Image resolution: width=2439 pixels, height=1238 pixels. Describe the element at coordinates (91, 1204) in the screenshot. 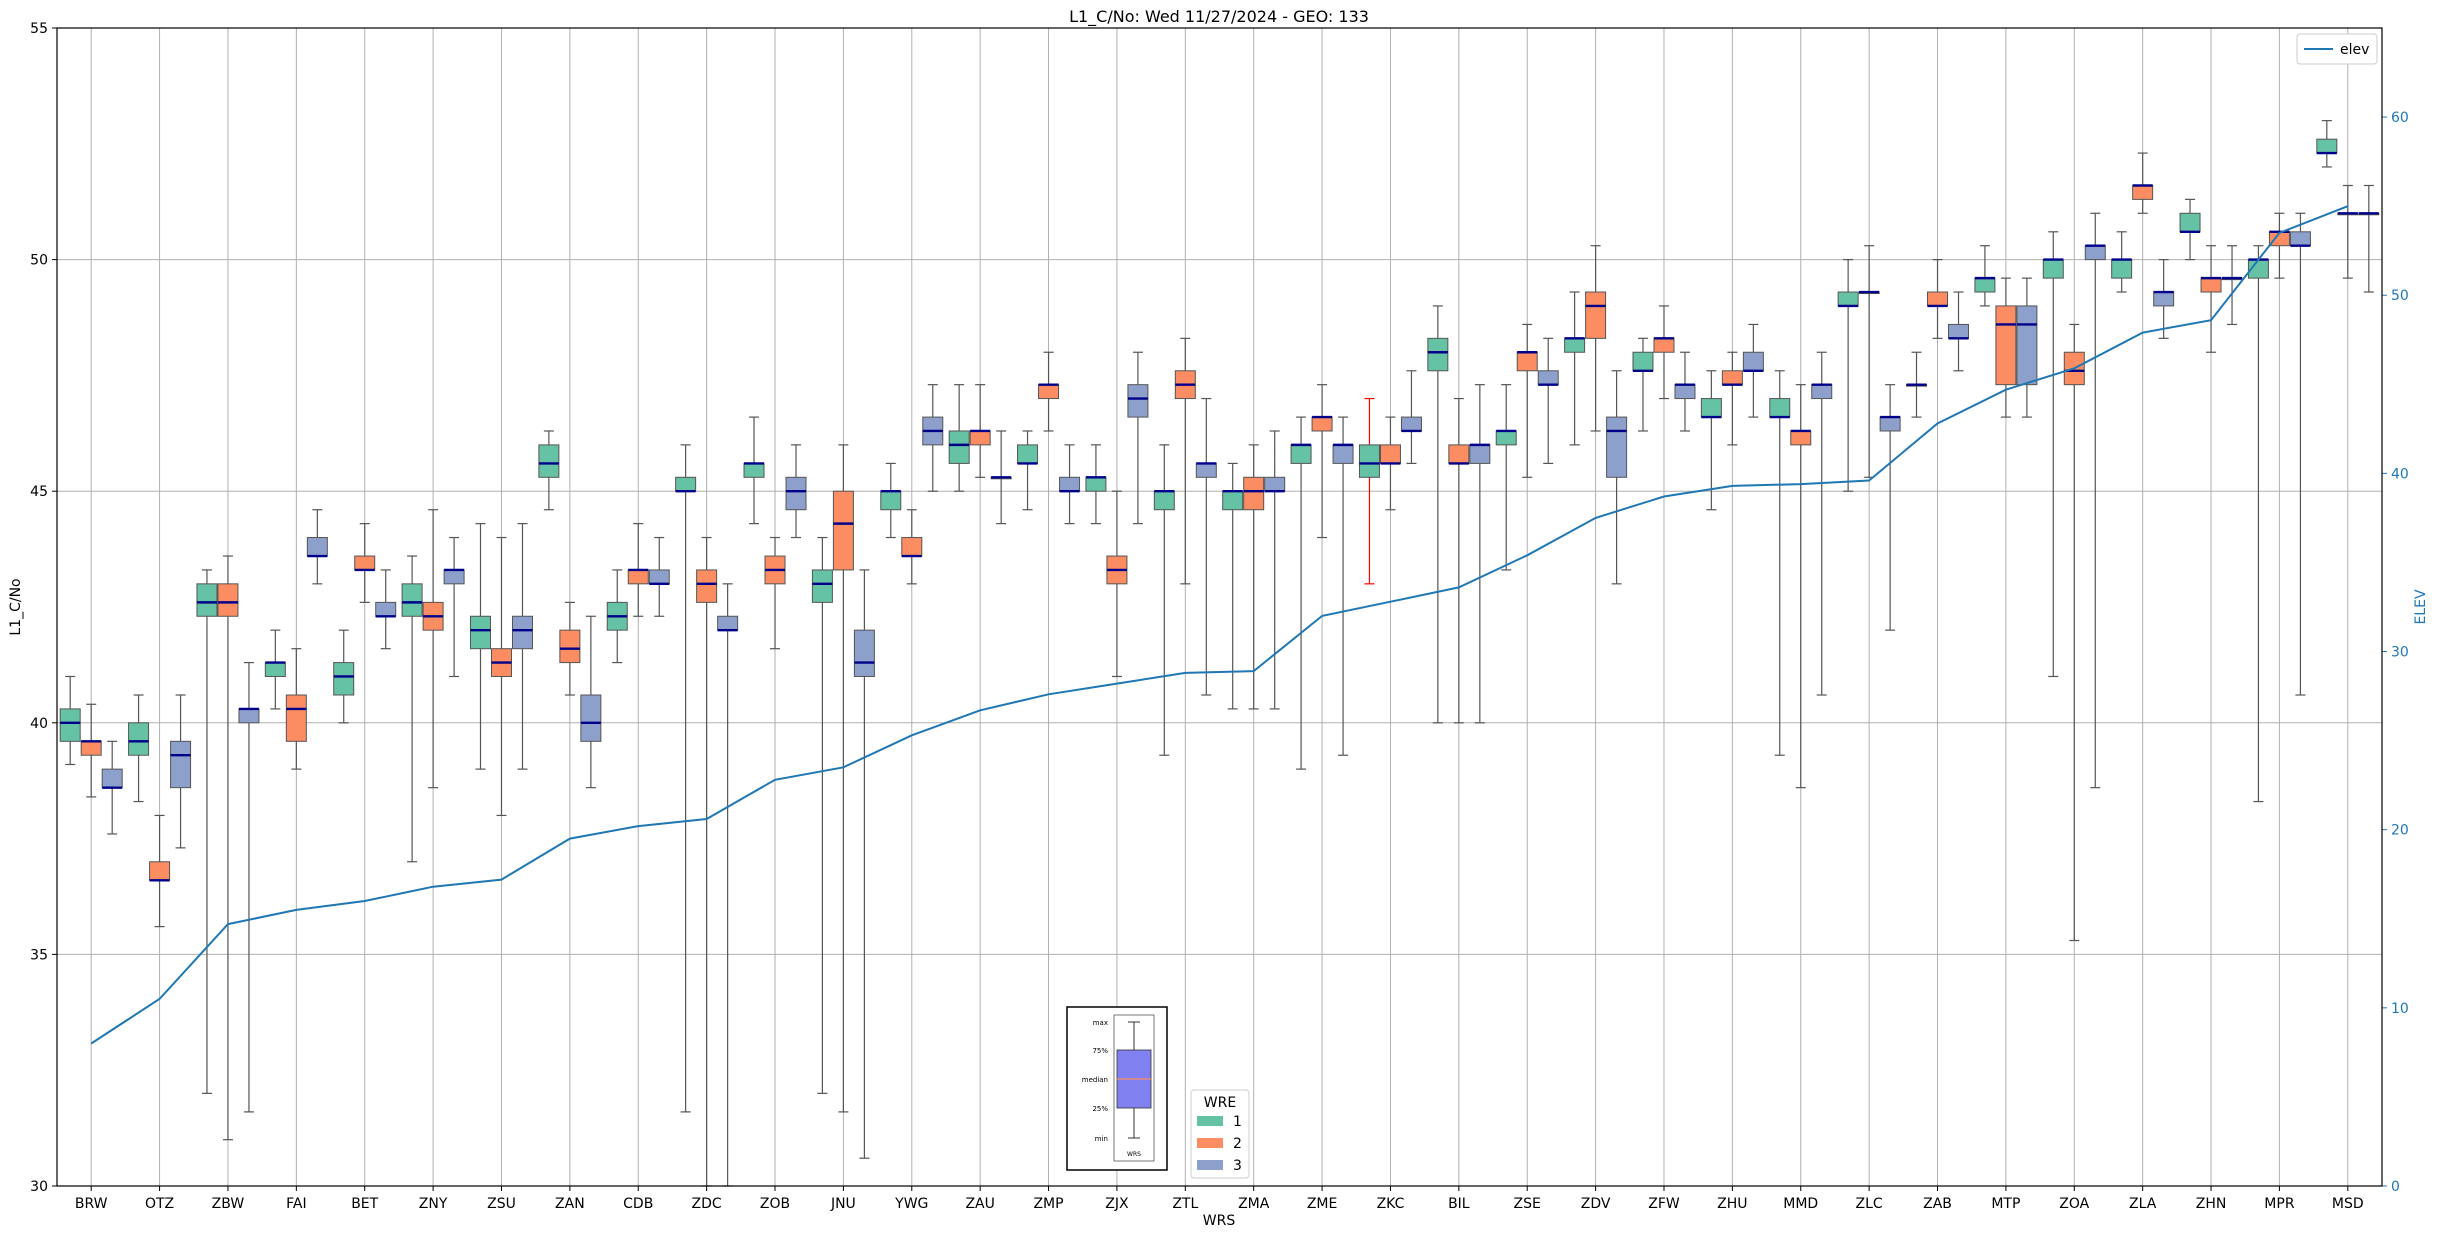

I see `x-tick-label: BRW` at that location.